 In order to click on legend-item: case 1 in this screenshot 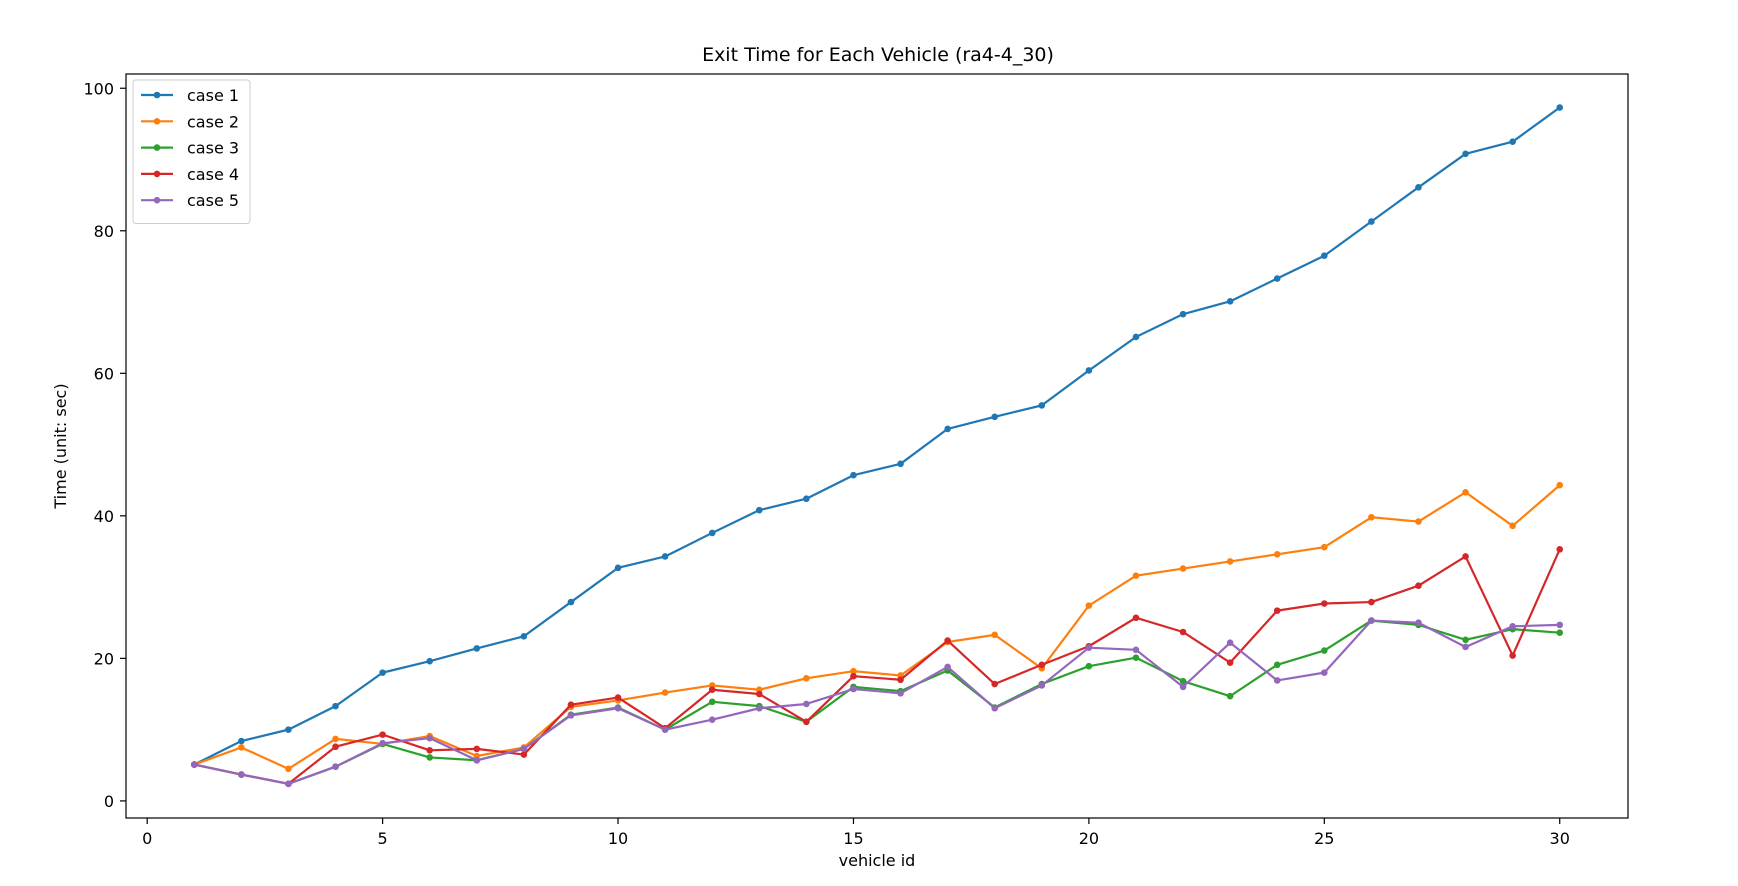, I will do `click(190, 95)`.